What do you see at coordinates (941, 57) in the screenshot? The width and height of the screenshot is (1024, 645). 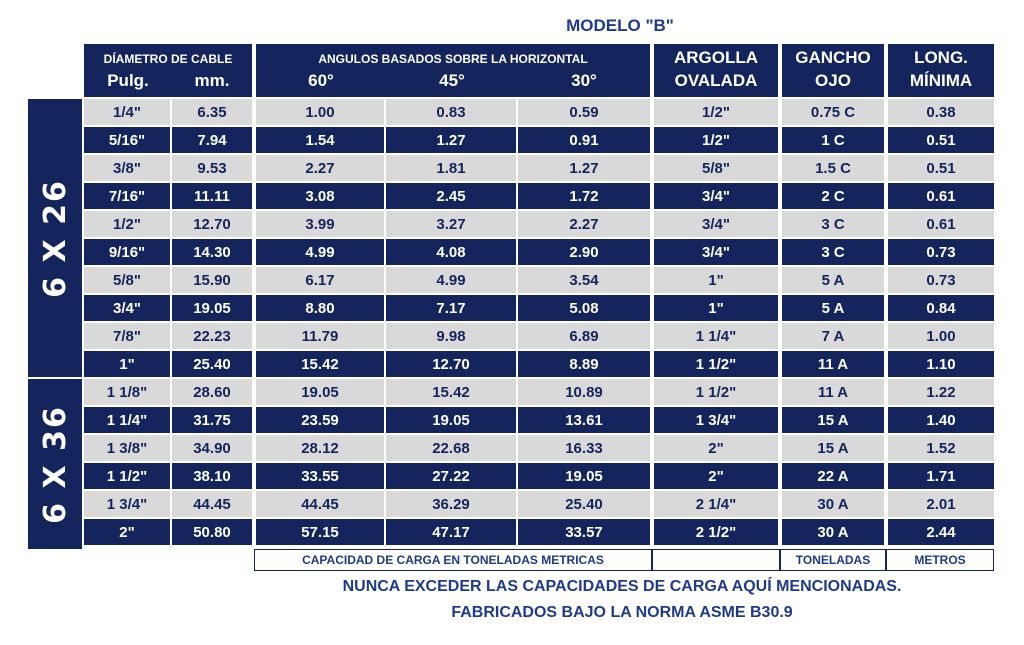 I see `header-long-1: LONG.` at bounding box center [941, 57].